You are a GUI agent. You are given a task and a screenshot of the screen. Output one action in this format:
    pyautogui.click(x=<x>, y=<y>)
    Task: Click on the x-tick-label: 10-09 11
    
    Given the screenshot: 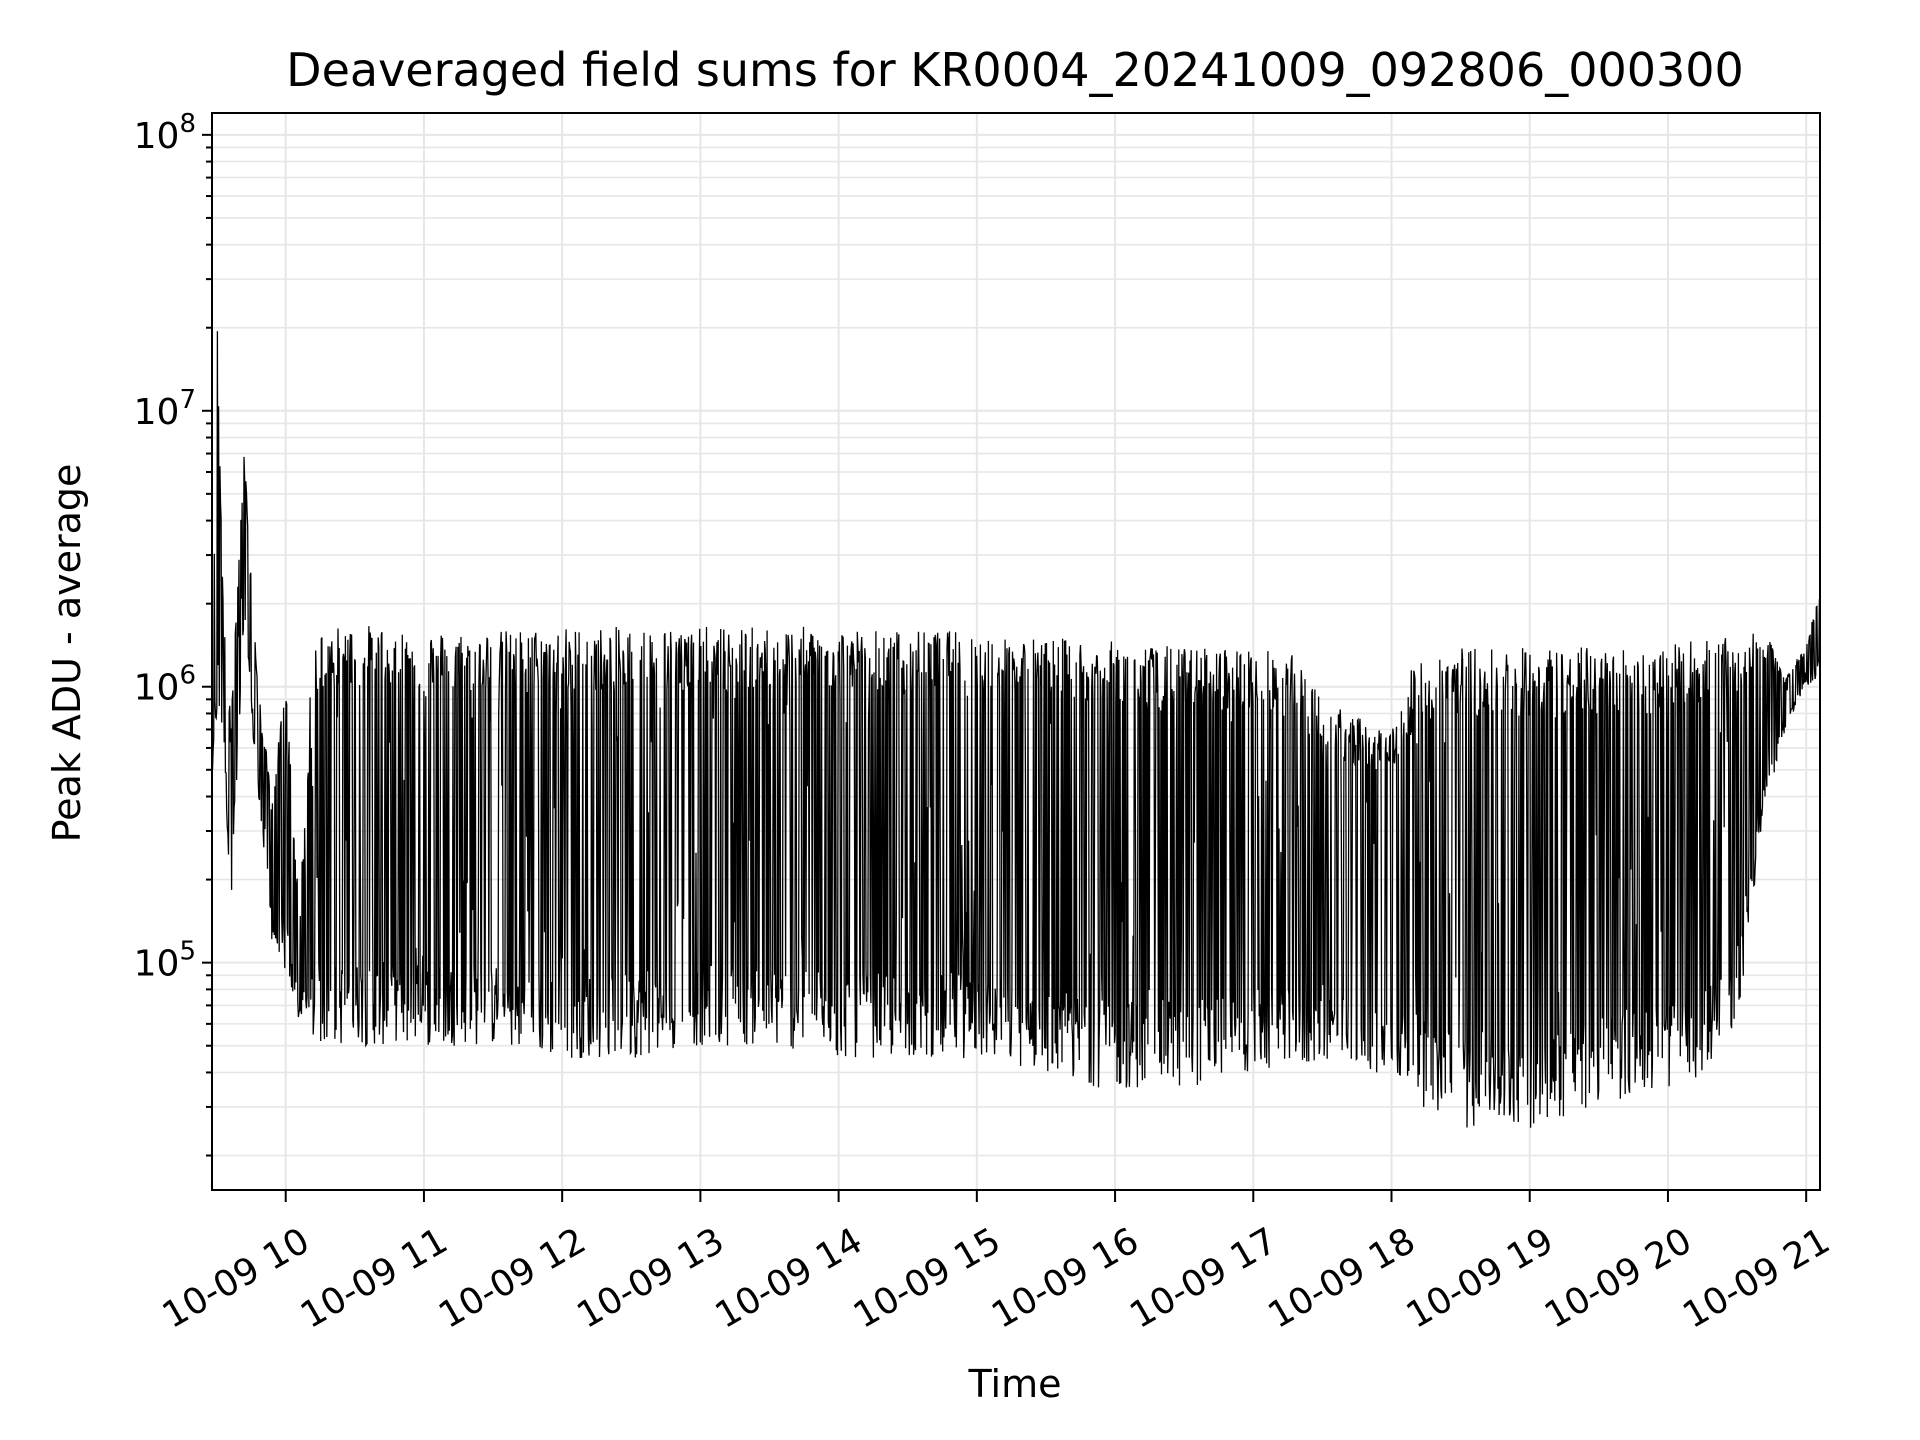 What is the action you would take?
    pyautogui.click(x=374, y=1278)
    